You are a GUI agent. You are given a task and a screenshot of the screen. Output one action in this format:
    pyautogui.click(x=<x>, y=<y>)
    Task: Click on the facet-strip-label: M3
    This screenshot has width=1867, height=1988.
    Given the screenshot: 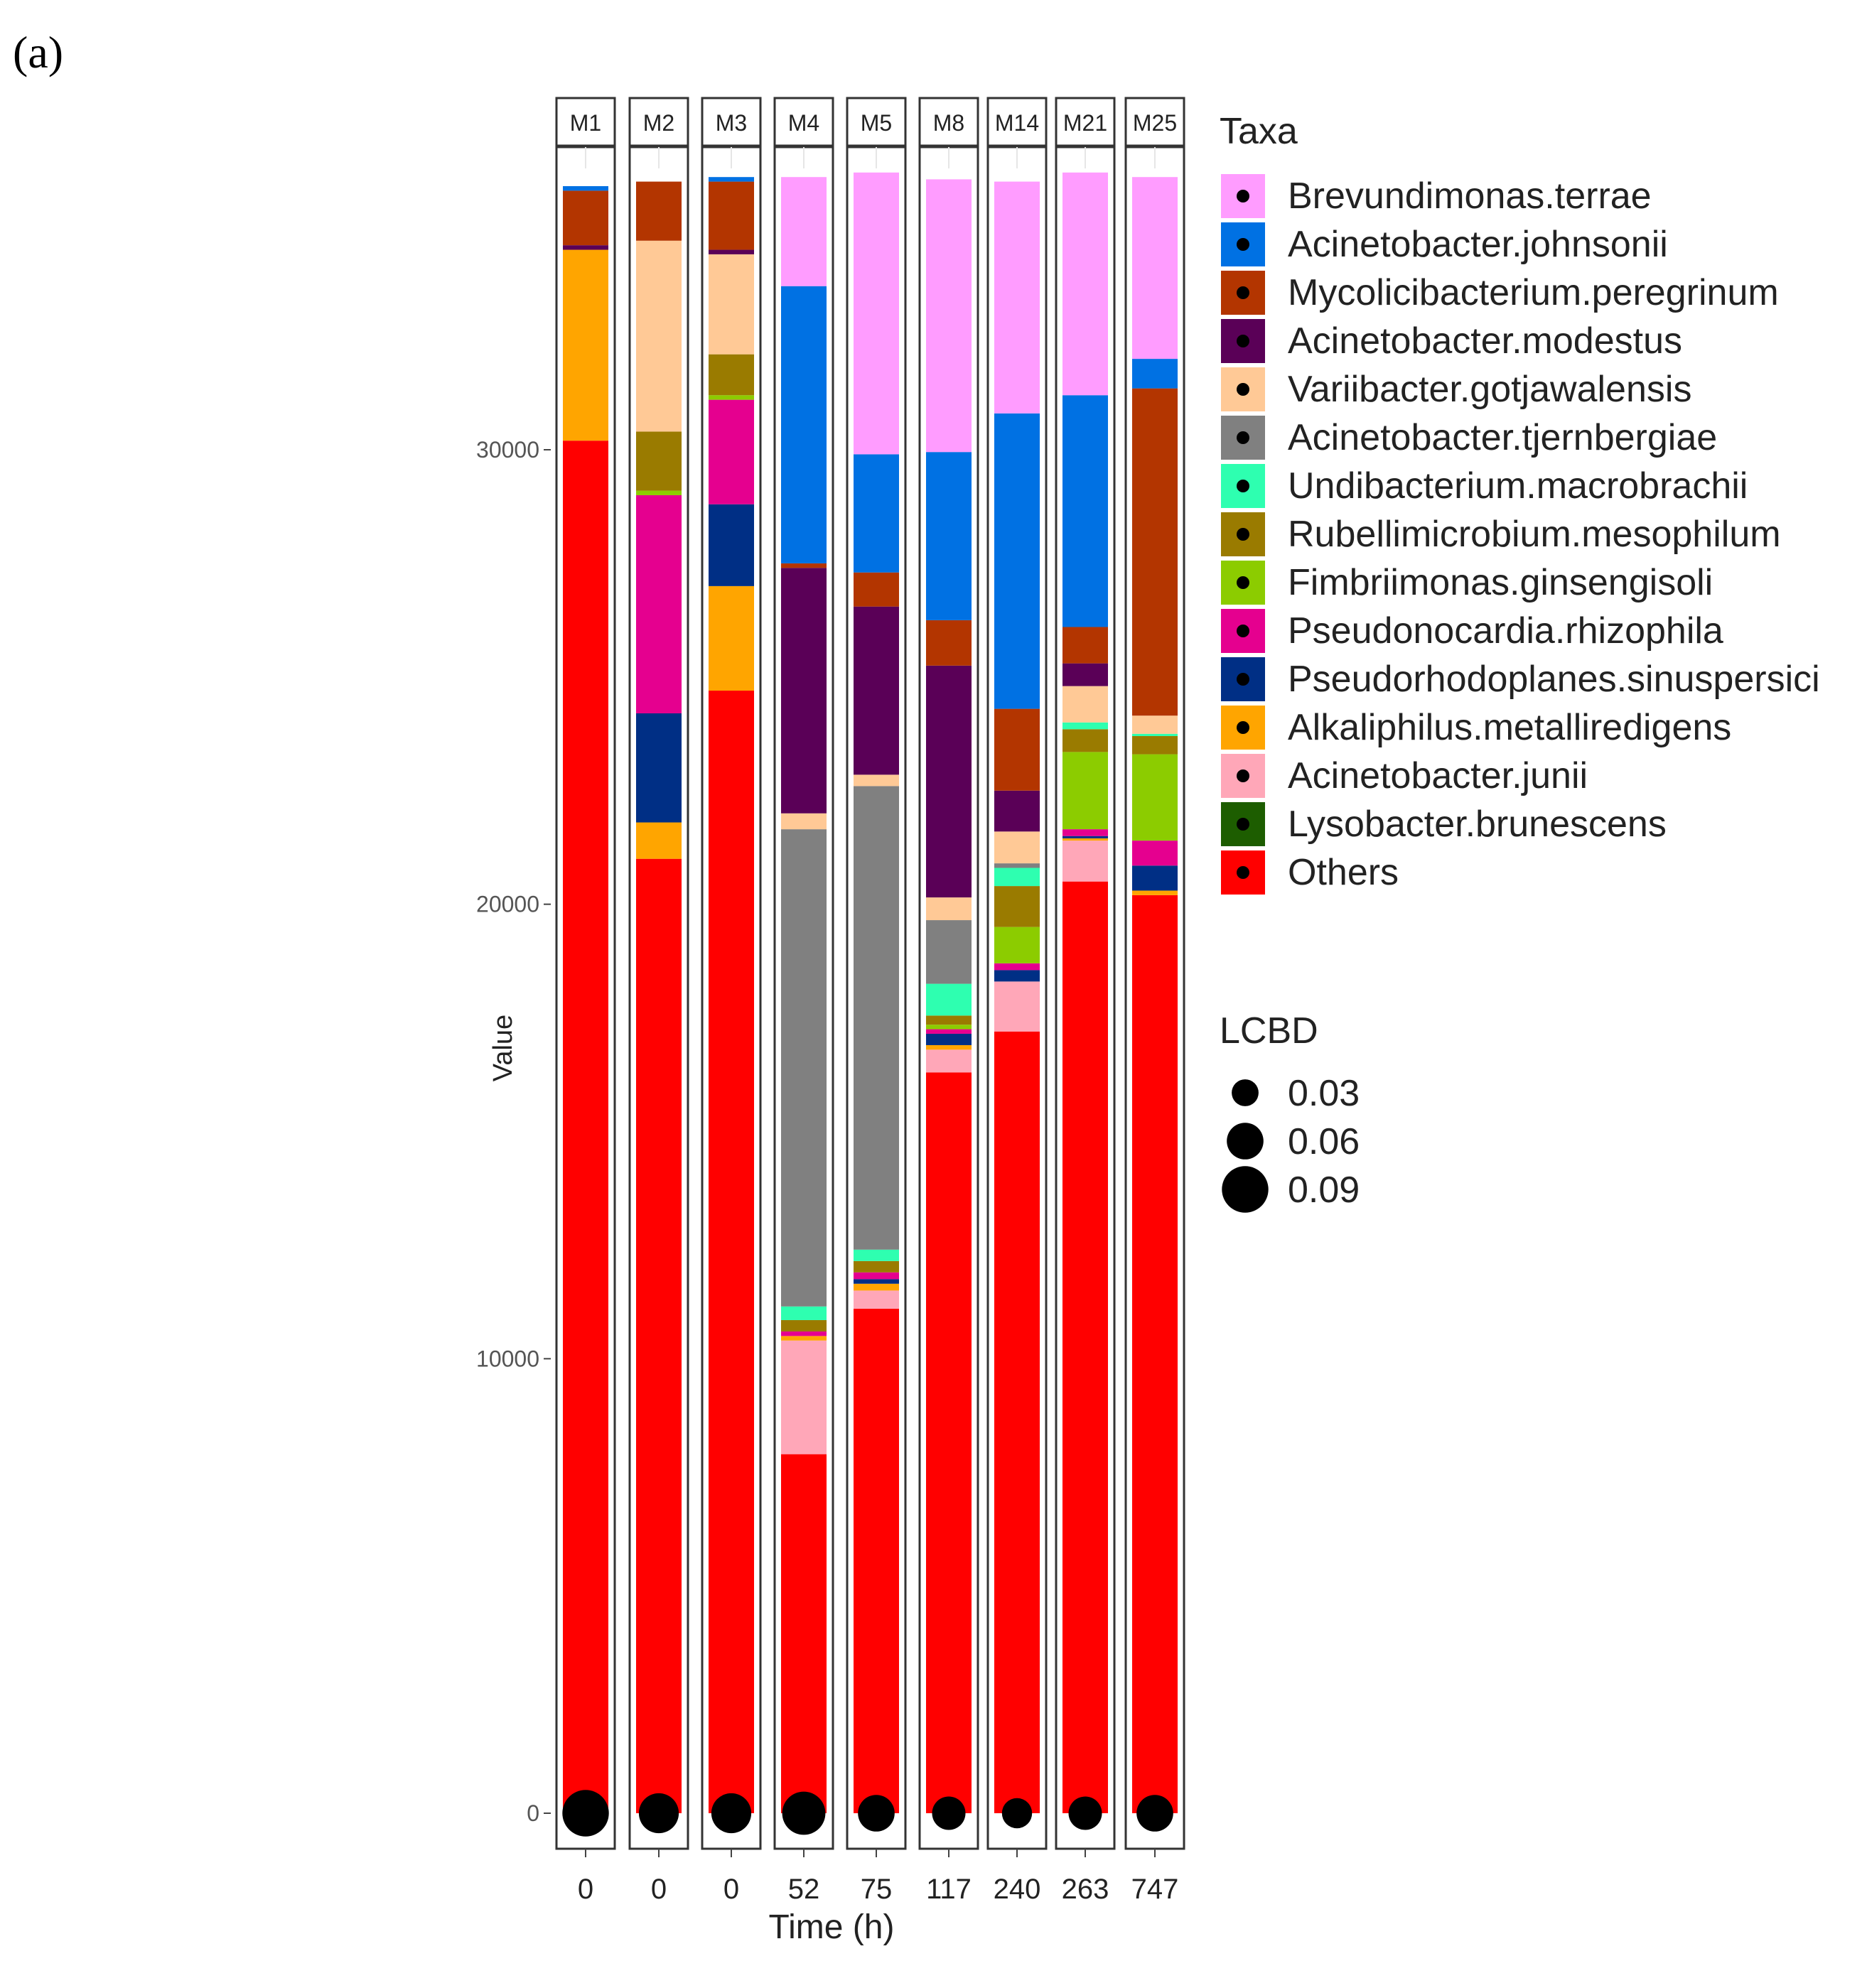 What is the action you would take?
    pyautogui.click(x=731, y=123)
    